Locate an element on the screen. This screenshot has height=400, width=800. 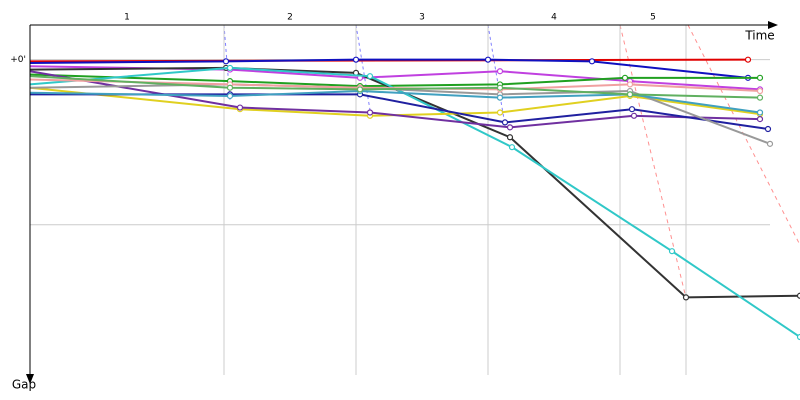
y-axis-label: Gap is located at coordinates (24, 385).